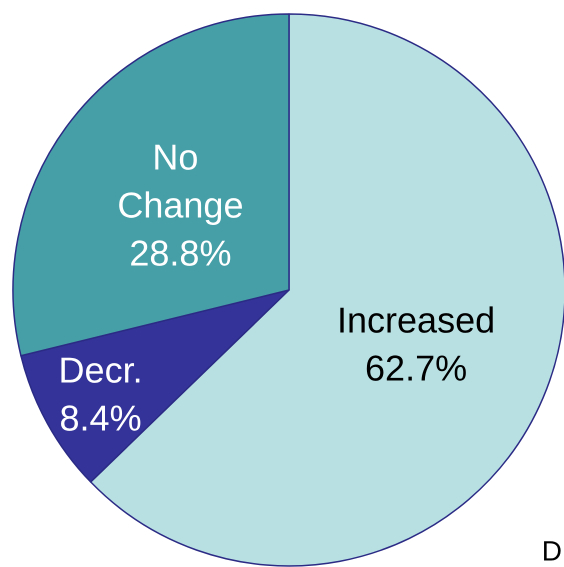 The image size is (564, 567). Describe the element at coordinates (552, 551) in the screenshot. I see `text: D` at that location.